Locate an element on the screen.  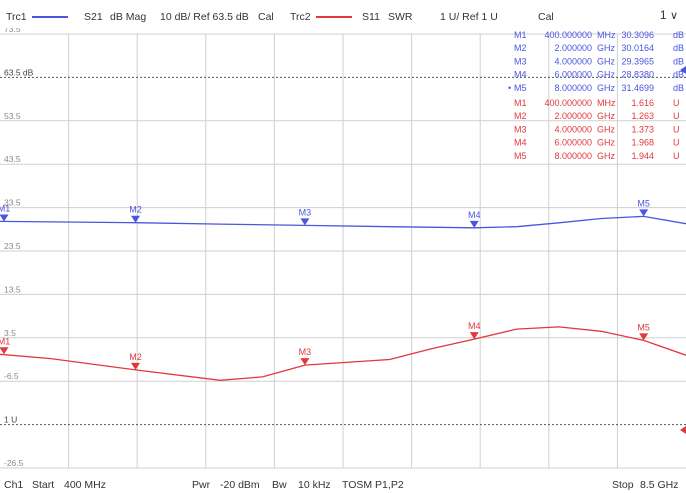
trace-trc2-s11 is located at coordinates (343, 353).